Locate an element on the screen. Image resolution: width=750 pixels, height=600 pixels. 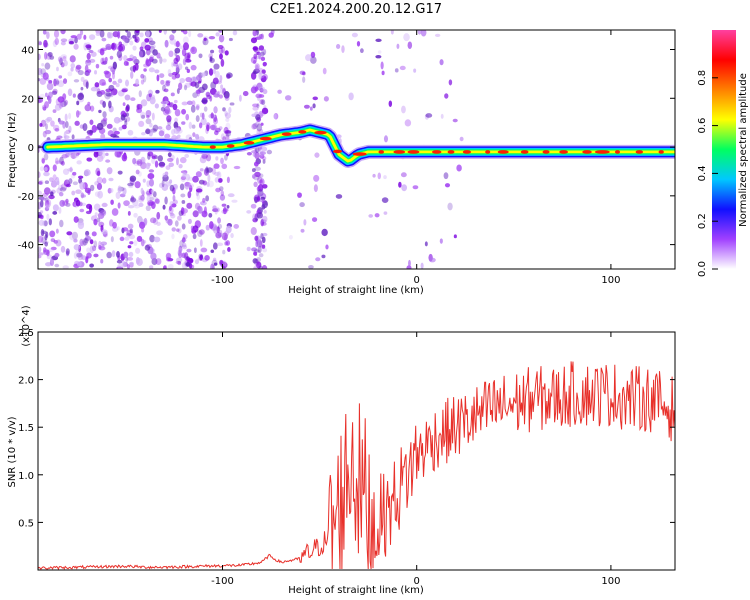
colorbar-ticks: 0.0 0.2 0.4 0.6 0.8 is located at coordinates (707, 173).